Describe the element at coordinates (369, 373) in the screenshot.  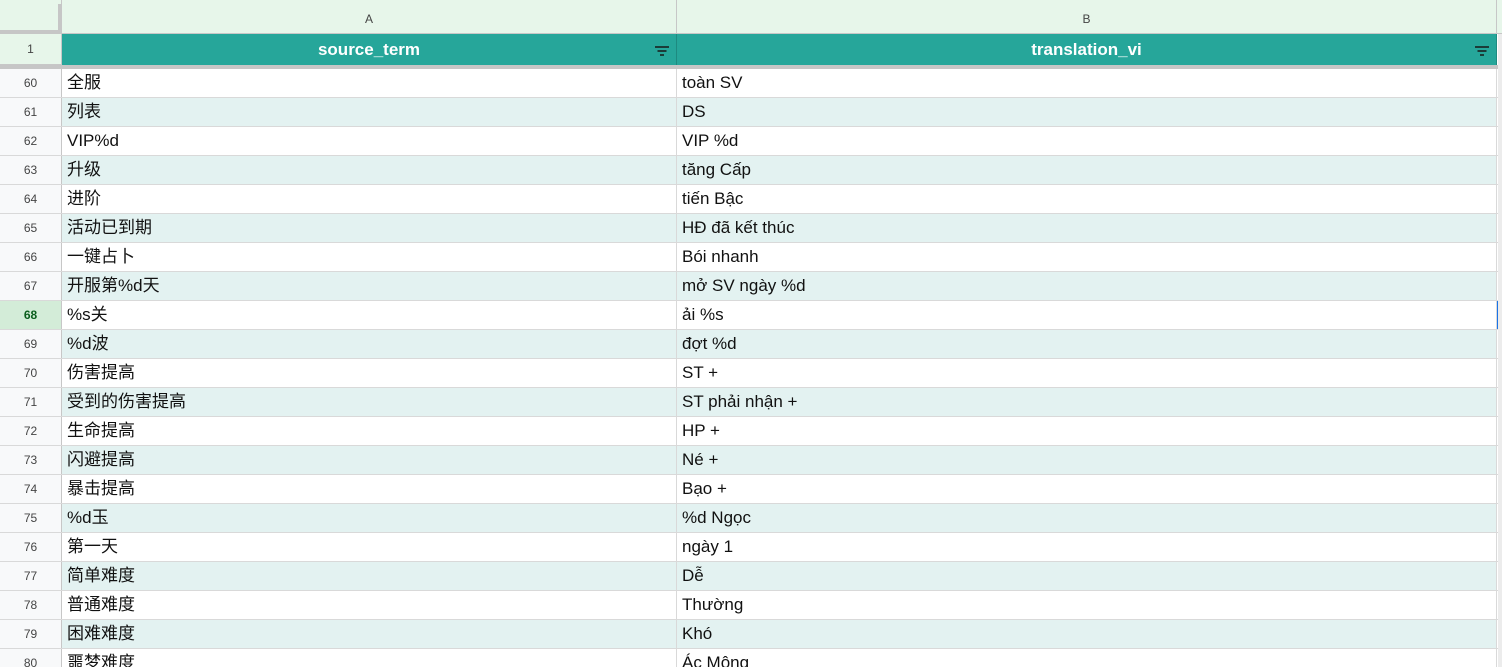
I see `source-term-cell: 伤害提高` at that location.